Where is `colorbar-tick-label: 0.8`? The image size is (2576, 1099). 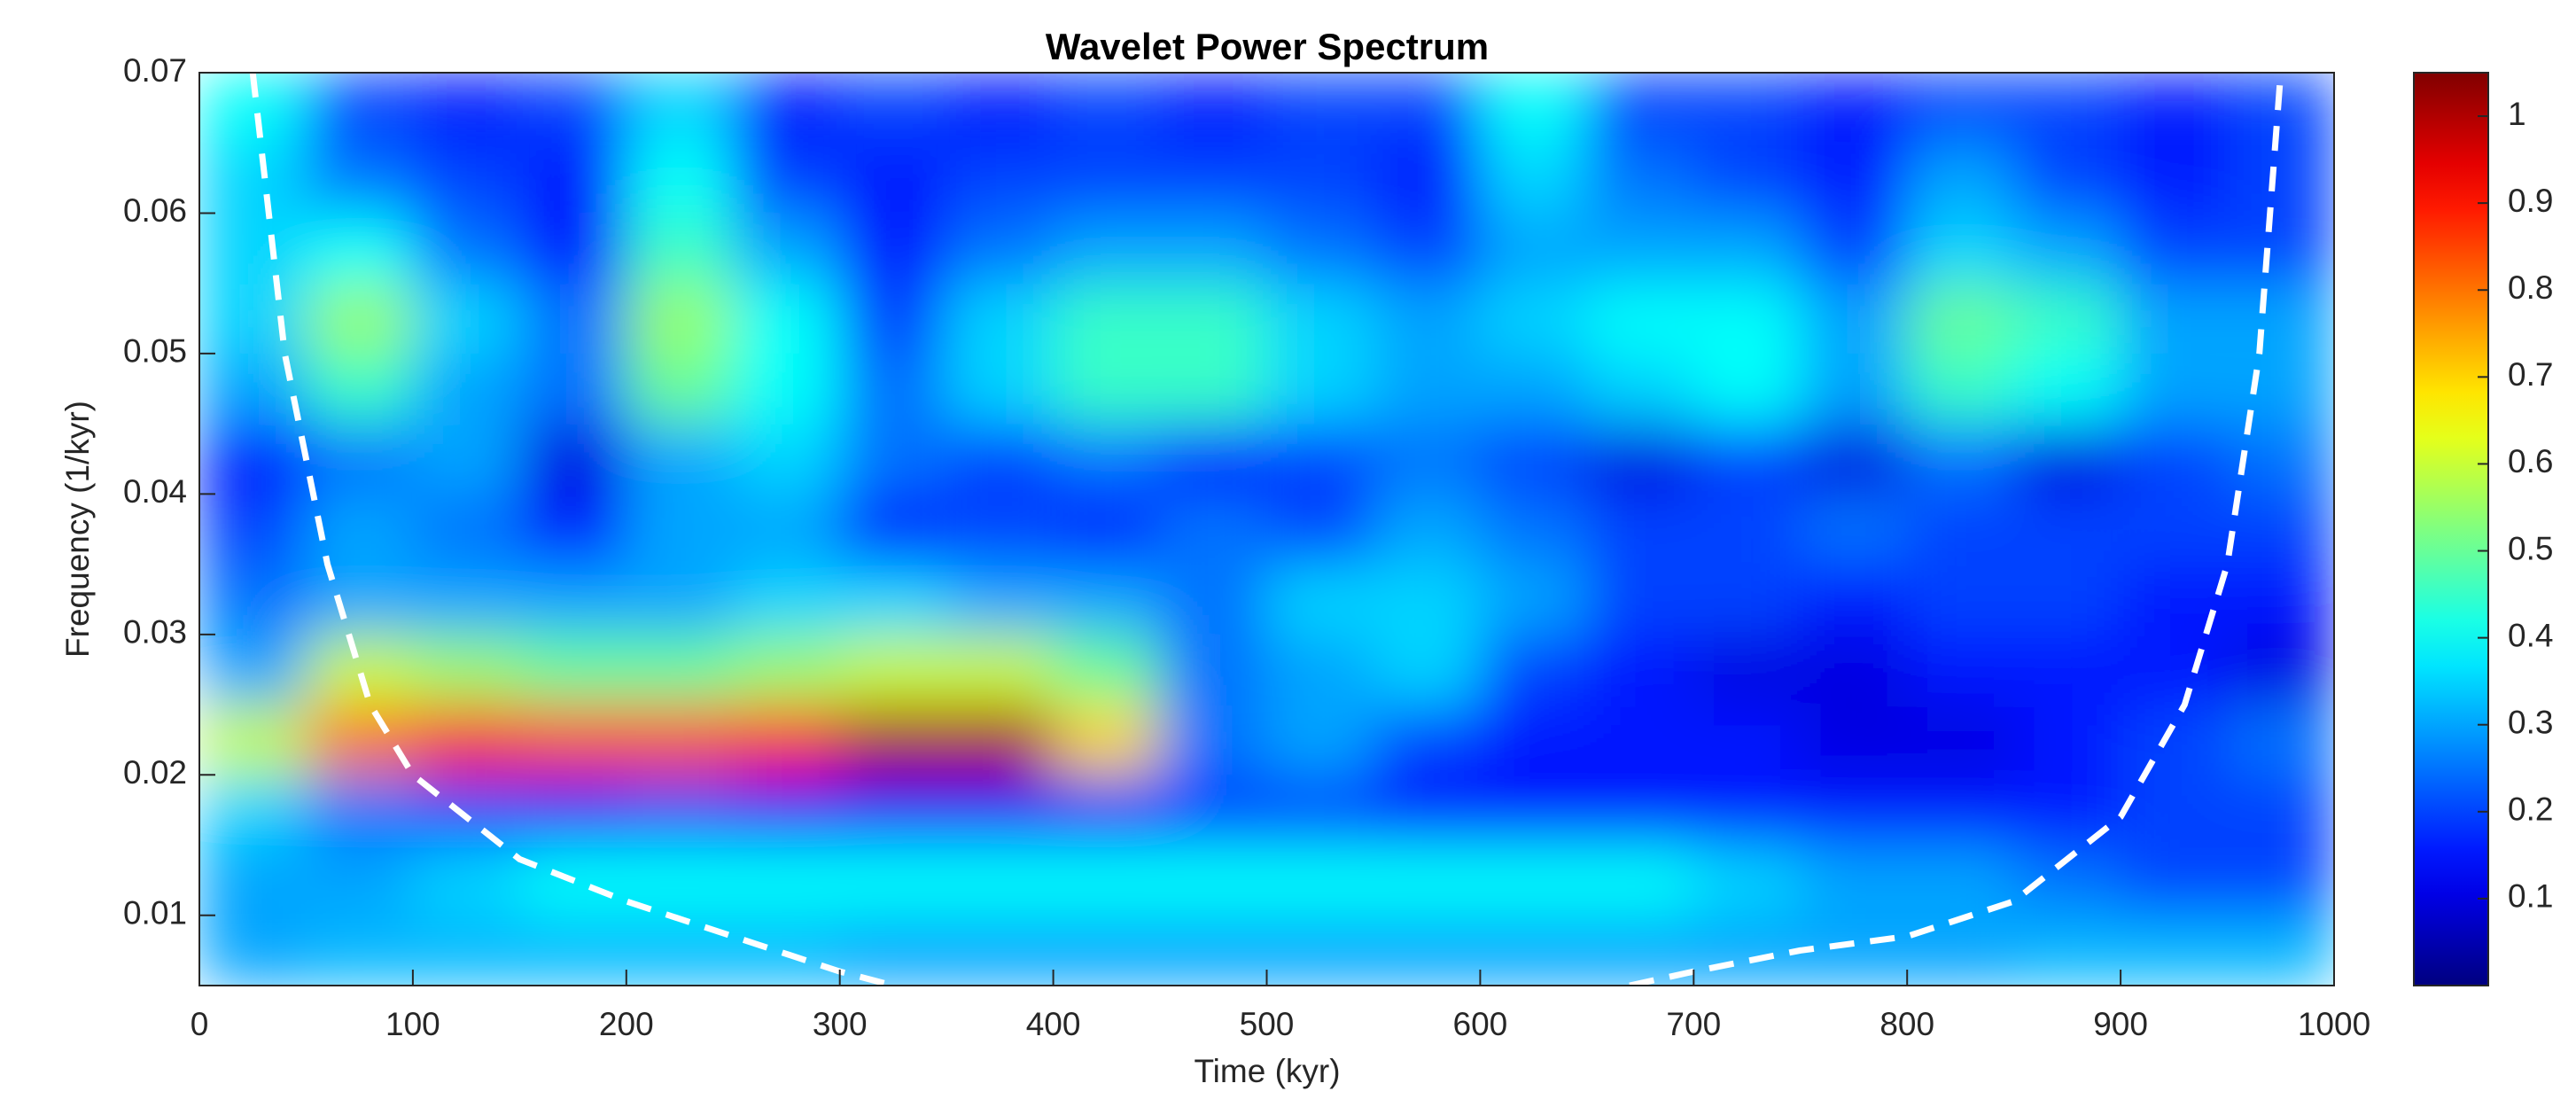
colorbar-tick-label: 0.8 is located at coordinates (2531, 287).